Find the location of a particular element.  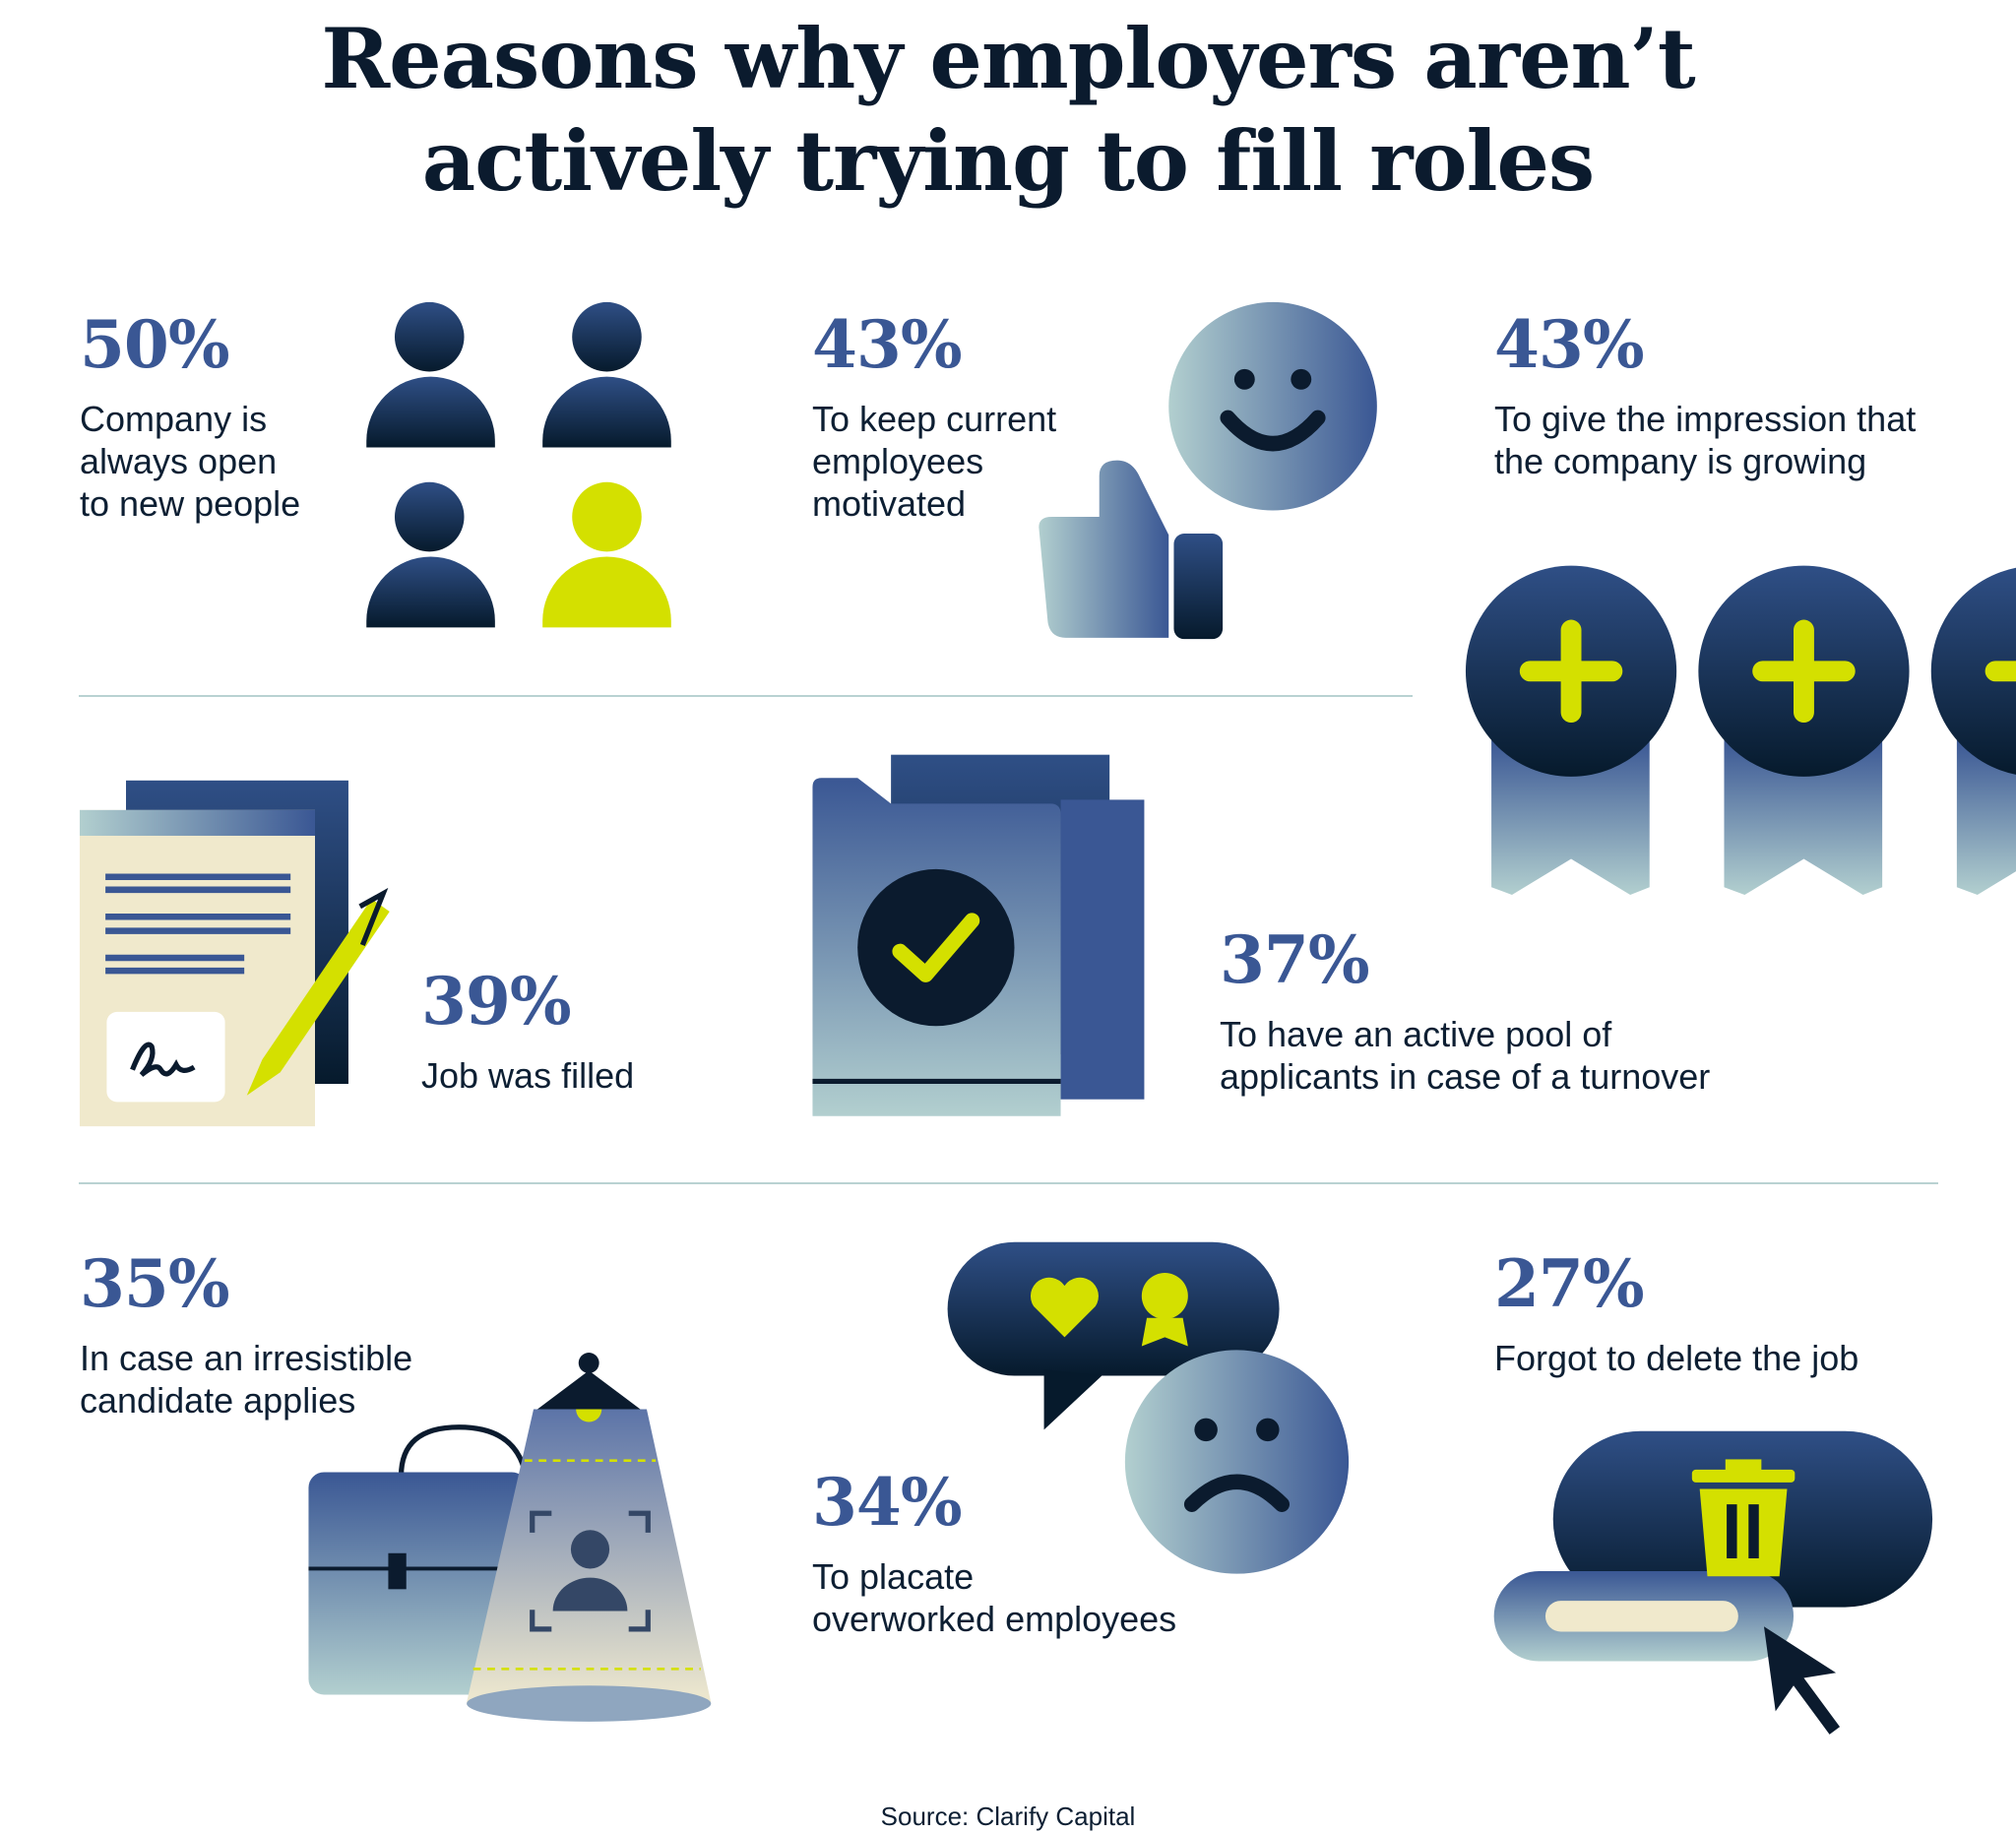

stat-job-filled: 39% Job was filled is located at coordinates (527, 1030).